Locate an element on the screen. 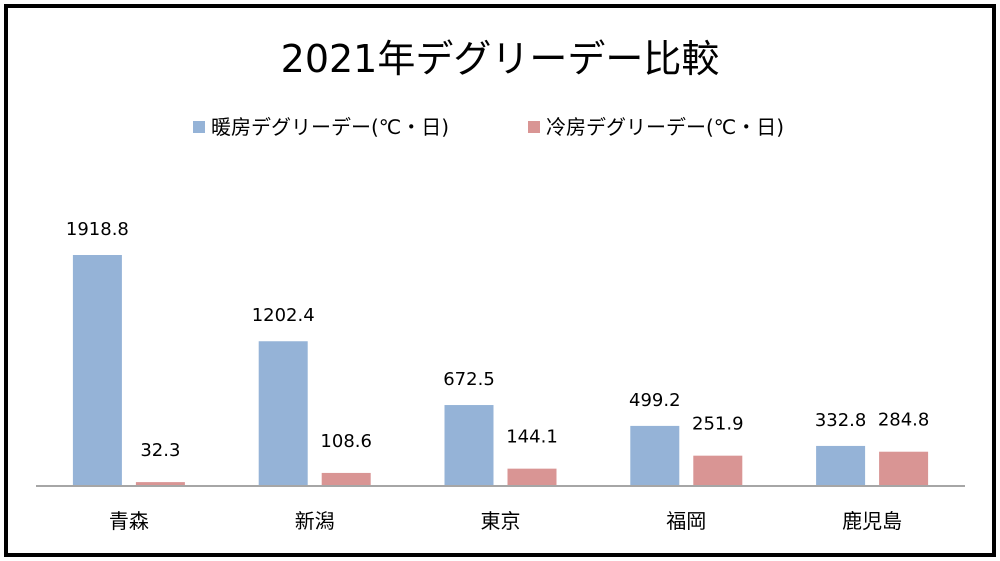  data-label-heating-0: 1918.8 is located at coordinates (97, 229).